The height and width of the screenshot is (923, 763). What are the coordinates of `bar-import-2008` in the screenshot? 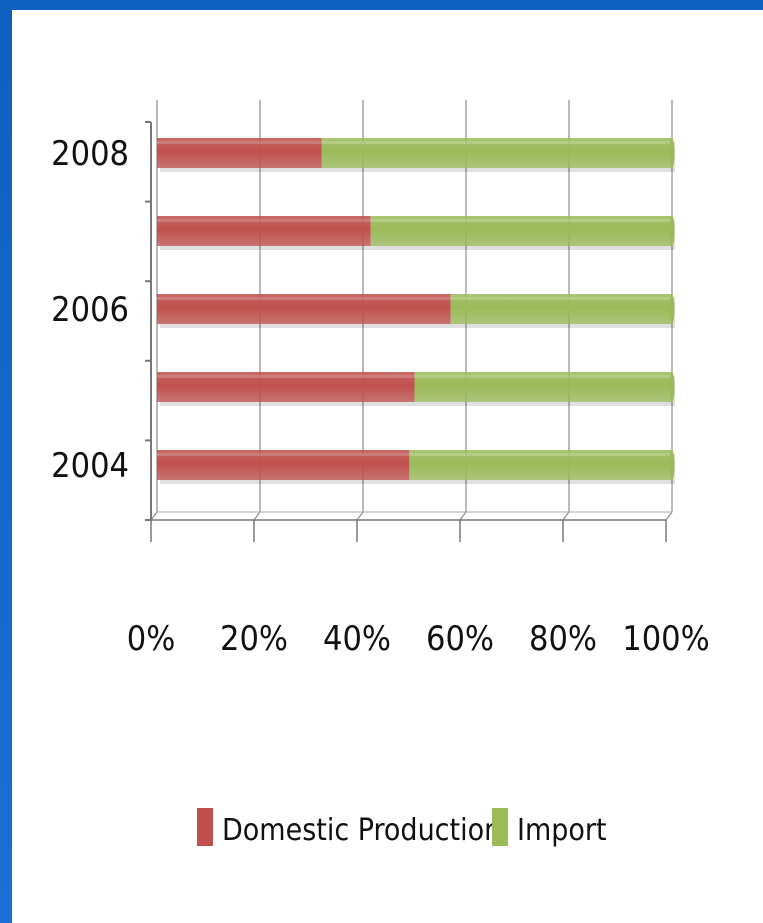 It's located at (496, 153).